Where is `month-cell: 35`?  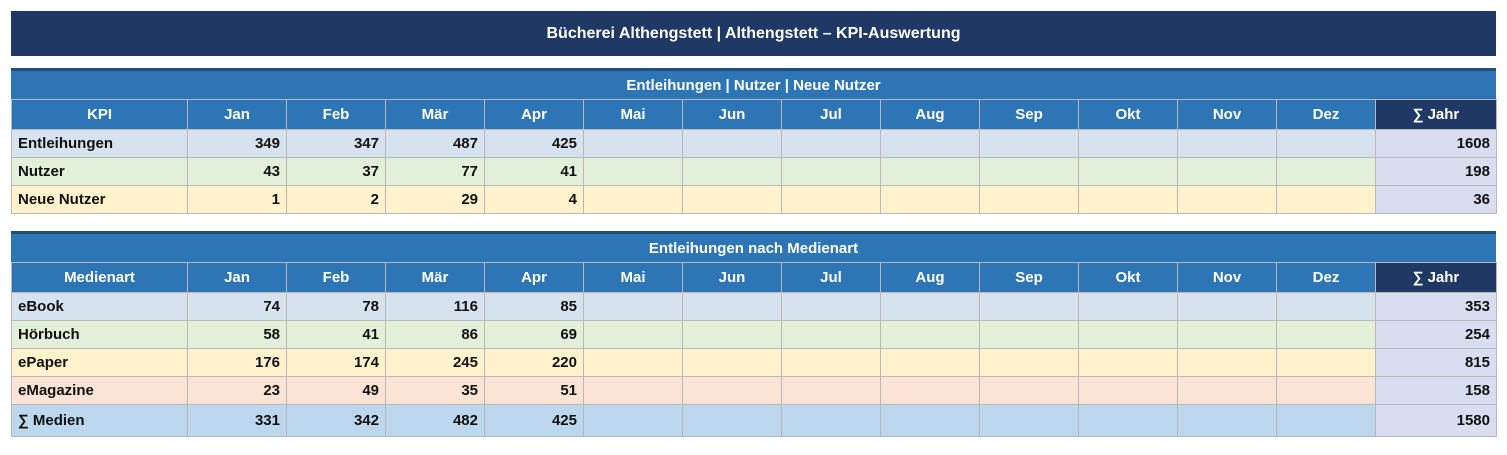 month-cell: 35 is located at coordinates (435, 390).